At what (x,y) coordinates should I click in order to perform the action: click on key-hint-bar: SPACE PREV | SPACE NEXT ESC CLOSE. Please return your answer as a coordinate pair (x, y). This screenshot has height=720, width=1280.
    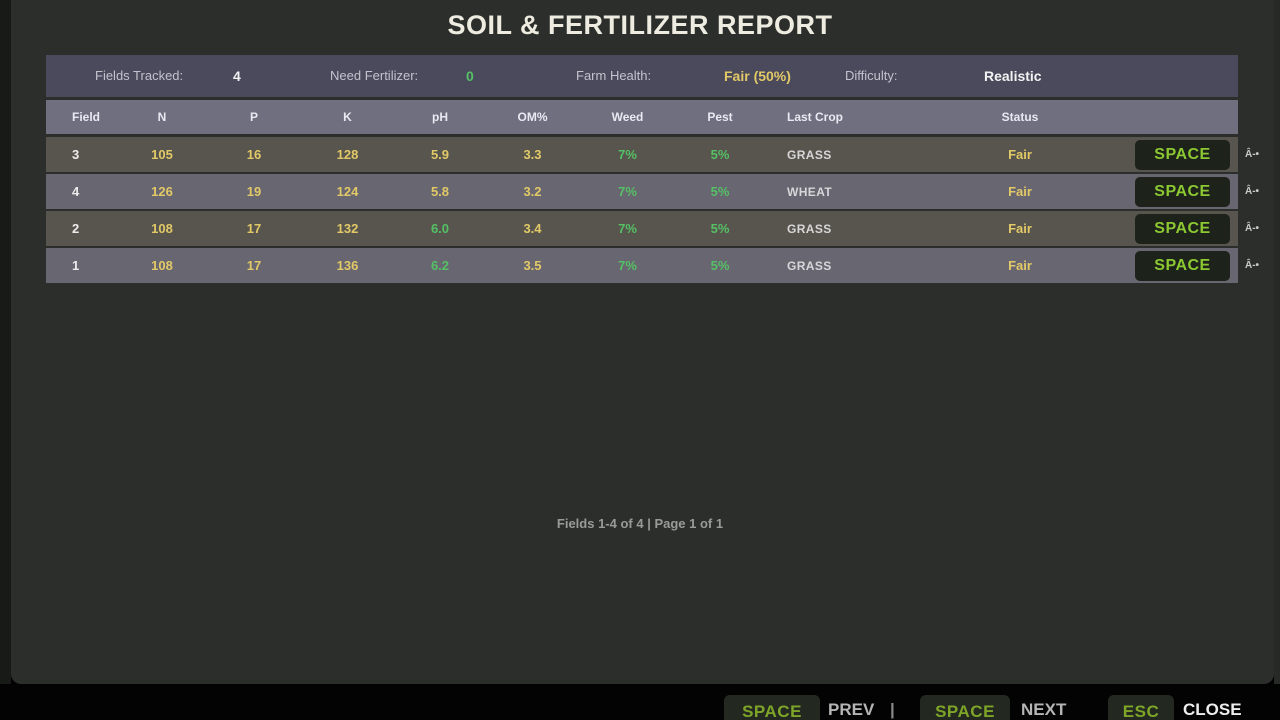
    Looking at the image, I should click on (640, 702).